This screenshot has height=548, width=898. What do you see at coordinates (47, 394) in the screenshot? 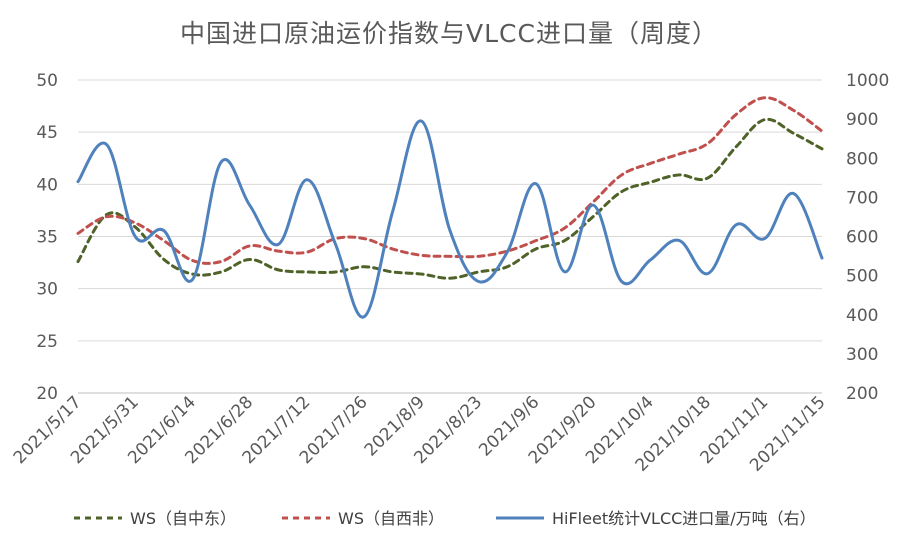
I see `y-left-tick-label: 20` at bounding box center [47, 394].